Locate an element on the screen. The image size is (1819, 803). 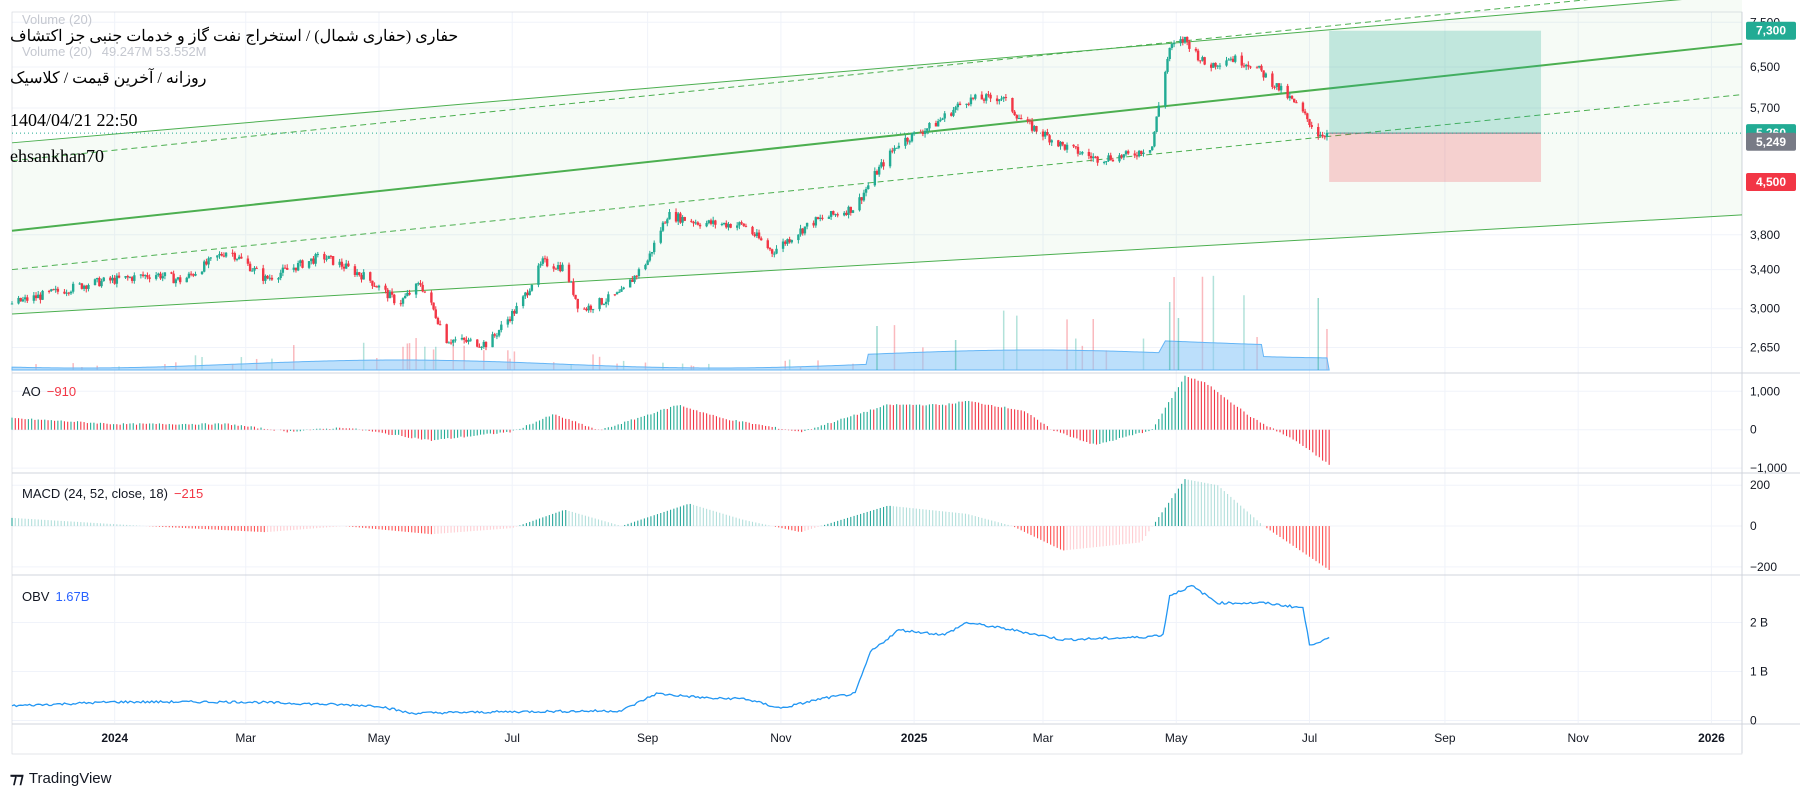
obv-legend: OBV 1.67B is located at coordinates (55, 596).